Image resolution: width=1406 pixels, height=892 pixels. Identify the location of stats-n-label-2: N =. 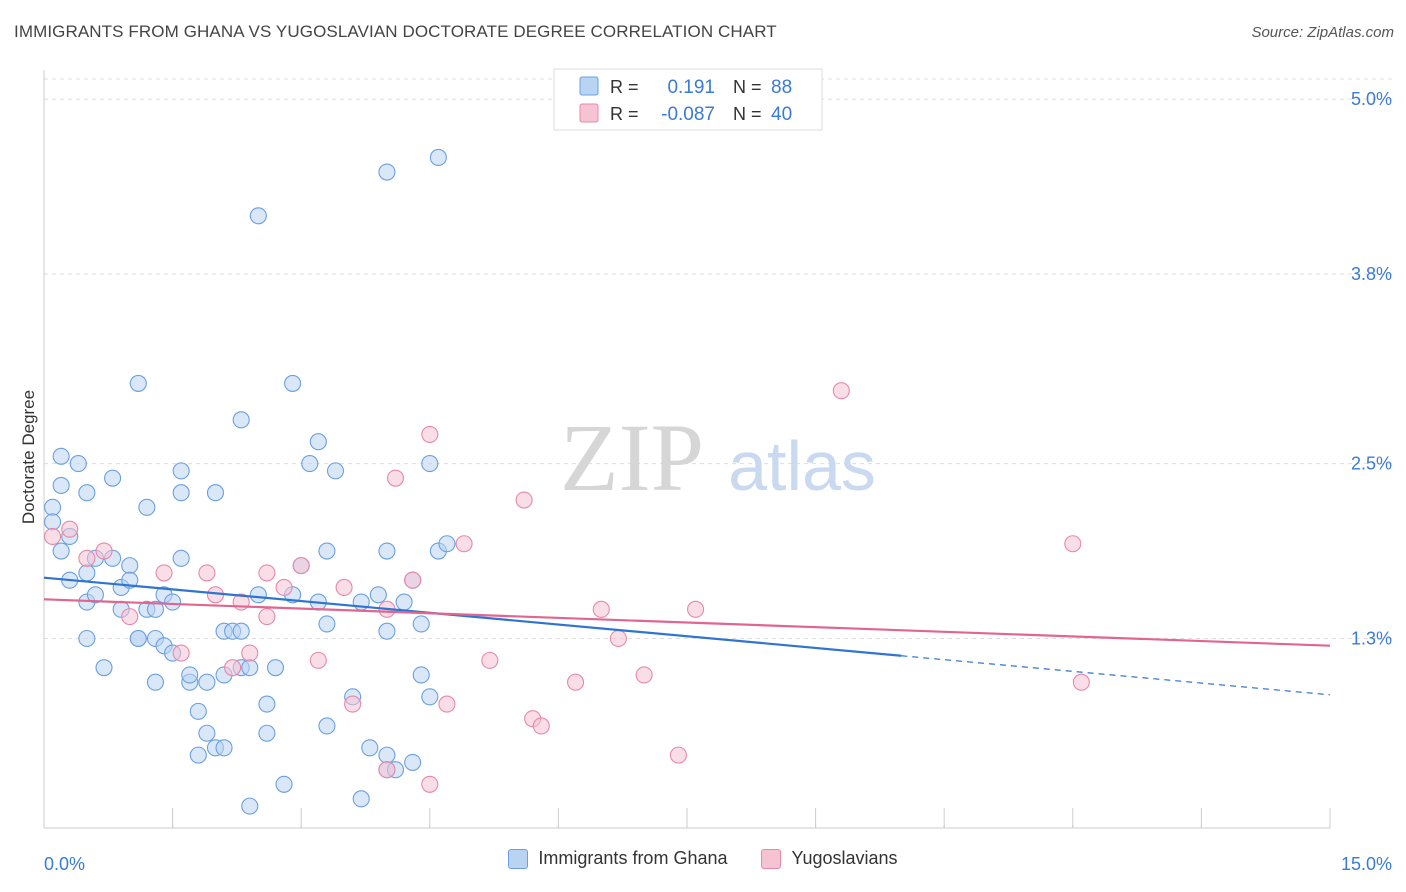
(747, 114).